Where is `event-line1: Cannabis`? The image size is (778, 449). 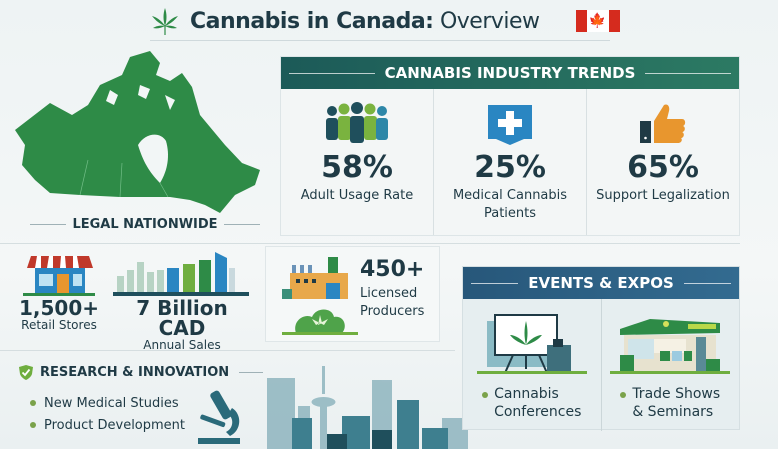 event-line1: Cannabis is located at coordinates (526, 394).